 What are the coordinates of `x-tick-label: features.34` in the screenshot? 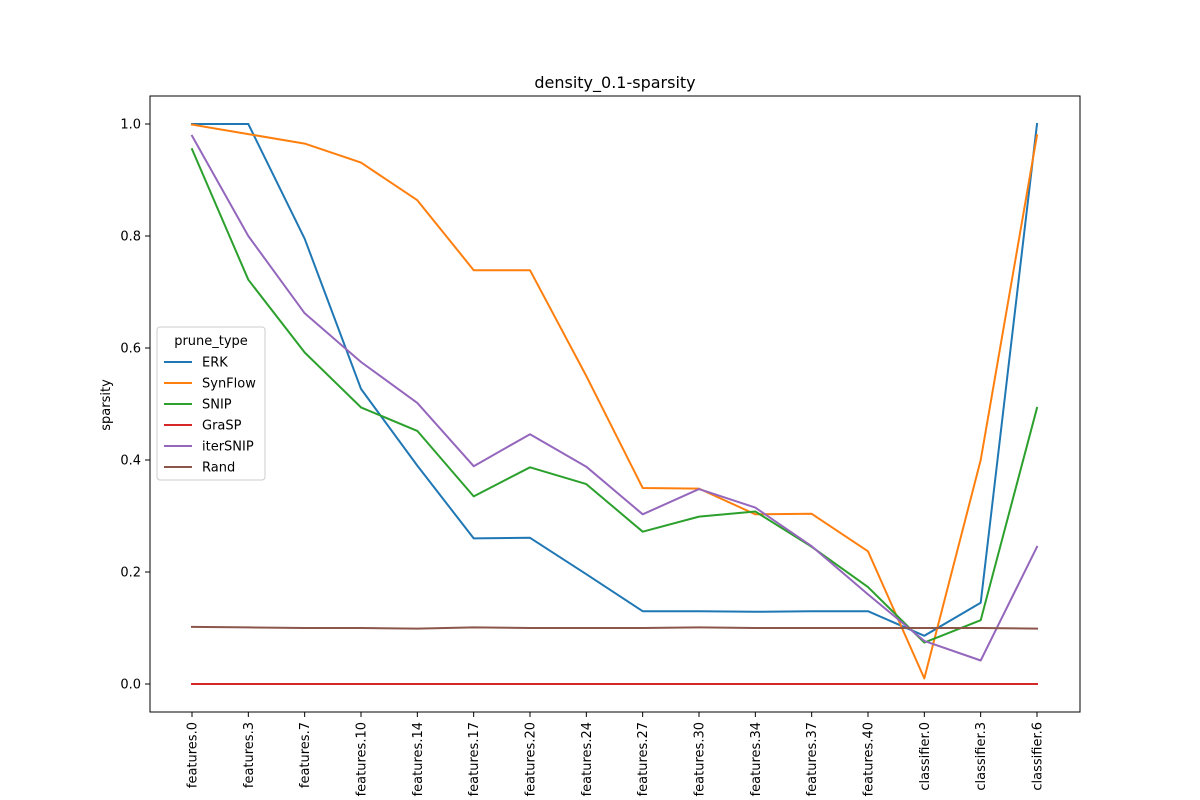 It's located at (756, 759).